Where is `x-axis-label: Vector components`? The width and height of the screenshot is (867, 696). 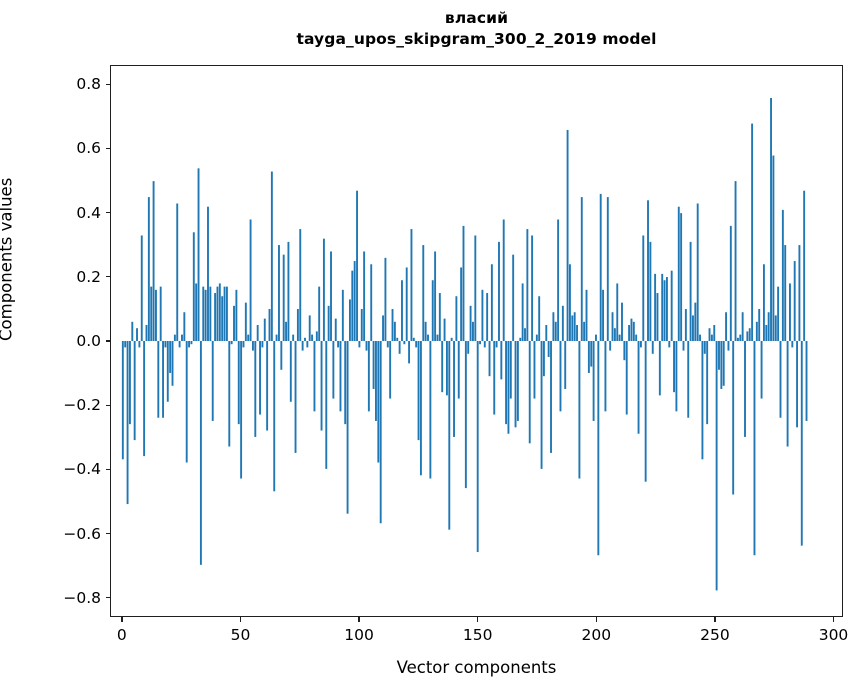
x-axis-label: Vector components is located at coordinates (476, 667).